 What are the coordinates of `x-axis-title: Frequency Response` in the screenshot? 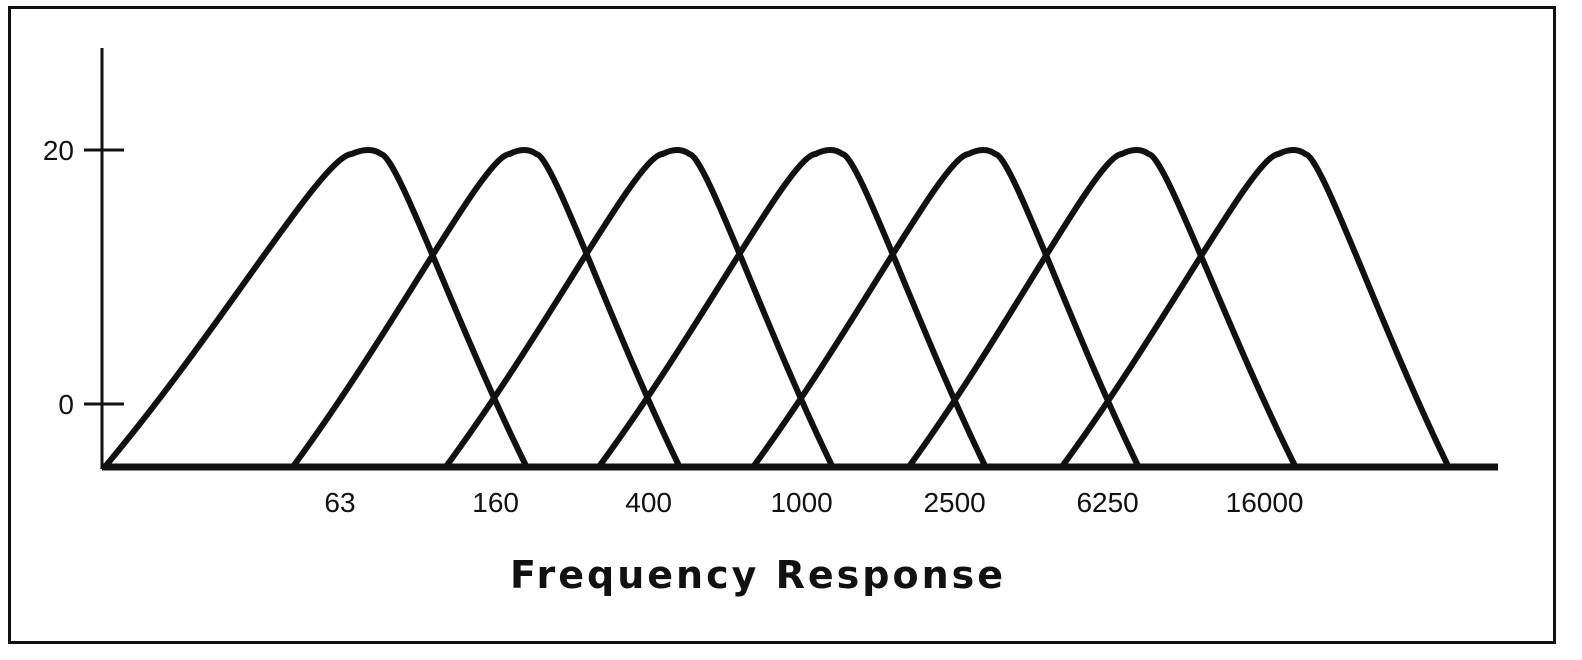 It's located at (758, 575).